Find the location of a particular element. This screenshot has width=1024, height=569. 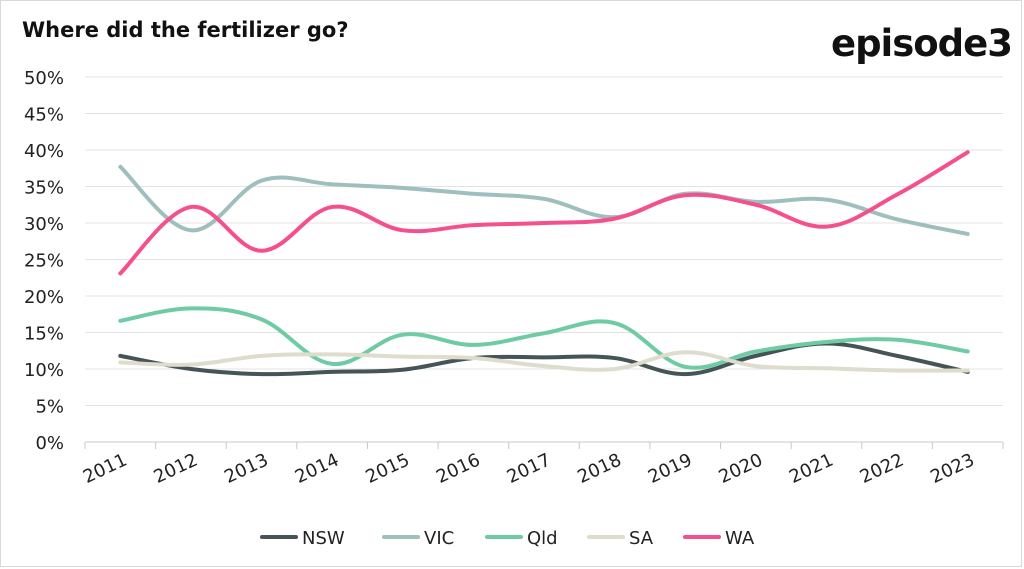

series-line-vic is located at coordinates (544, 200).